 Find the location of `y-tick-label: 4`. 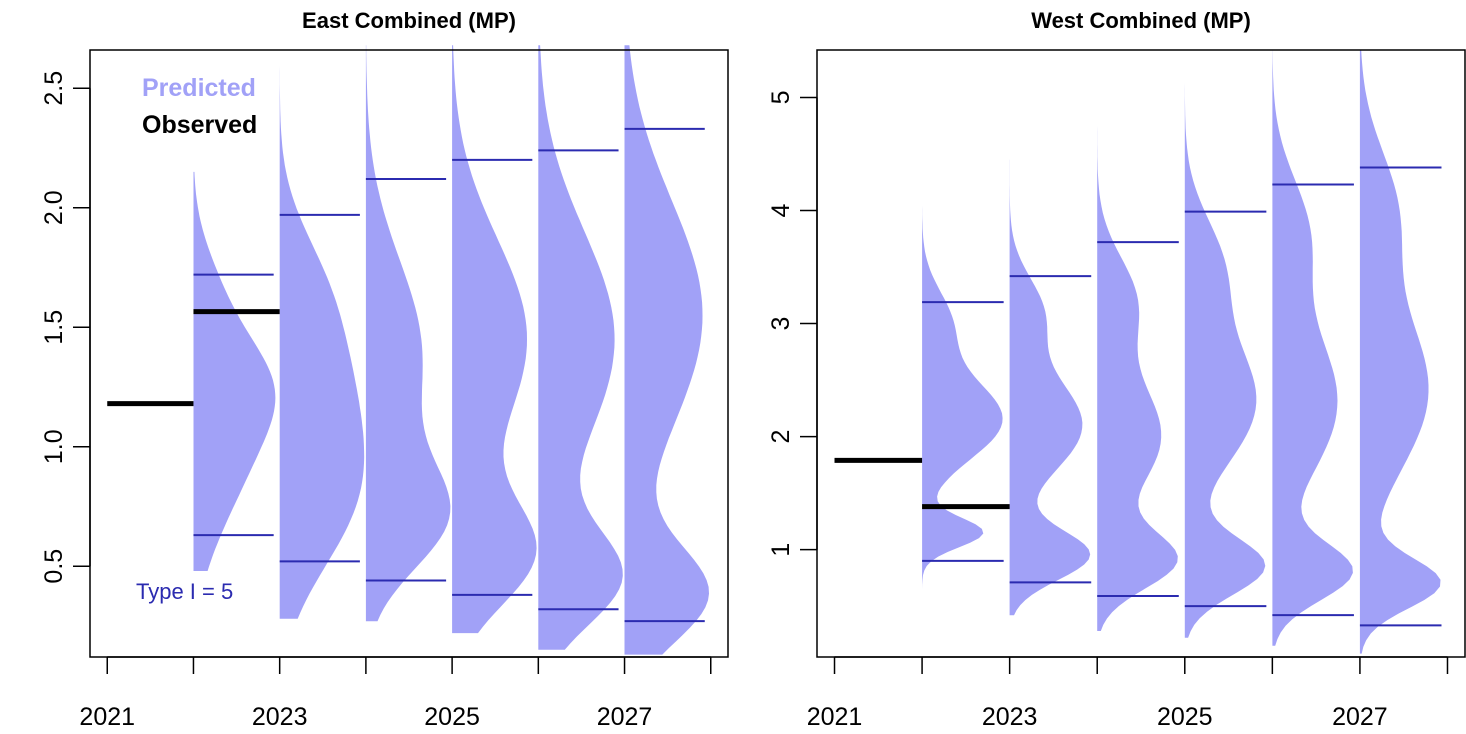

y-tick-label: 4 is located at coordinates (781, 210).